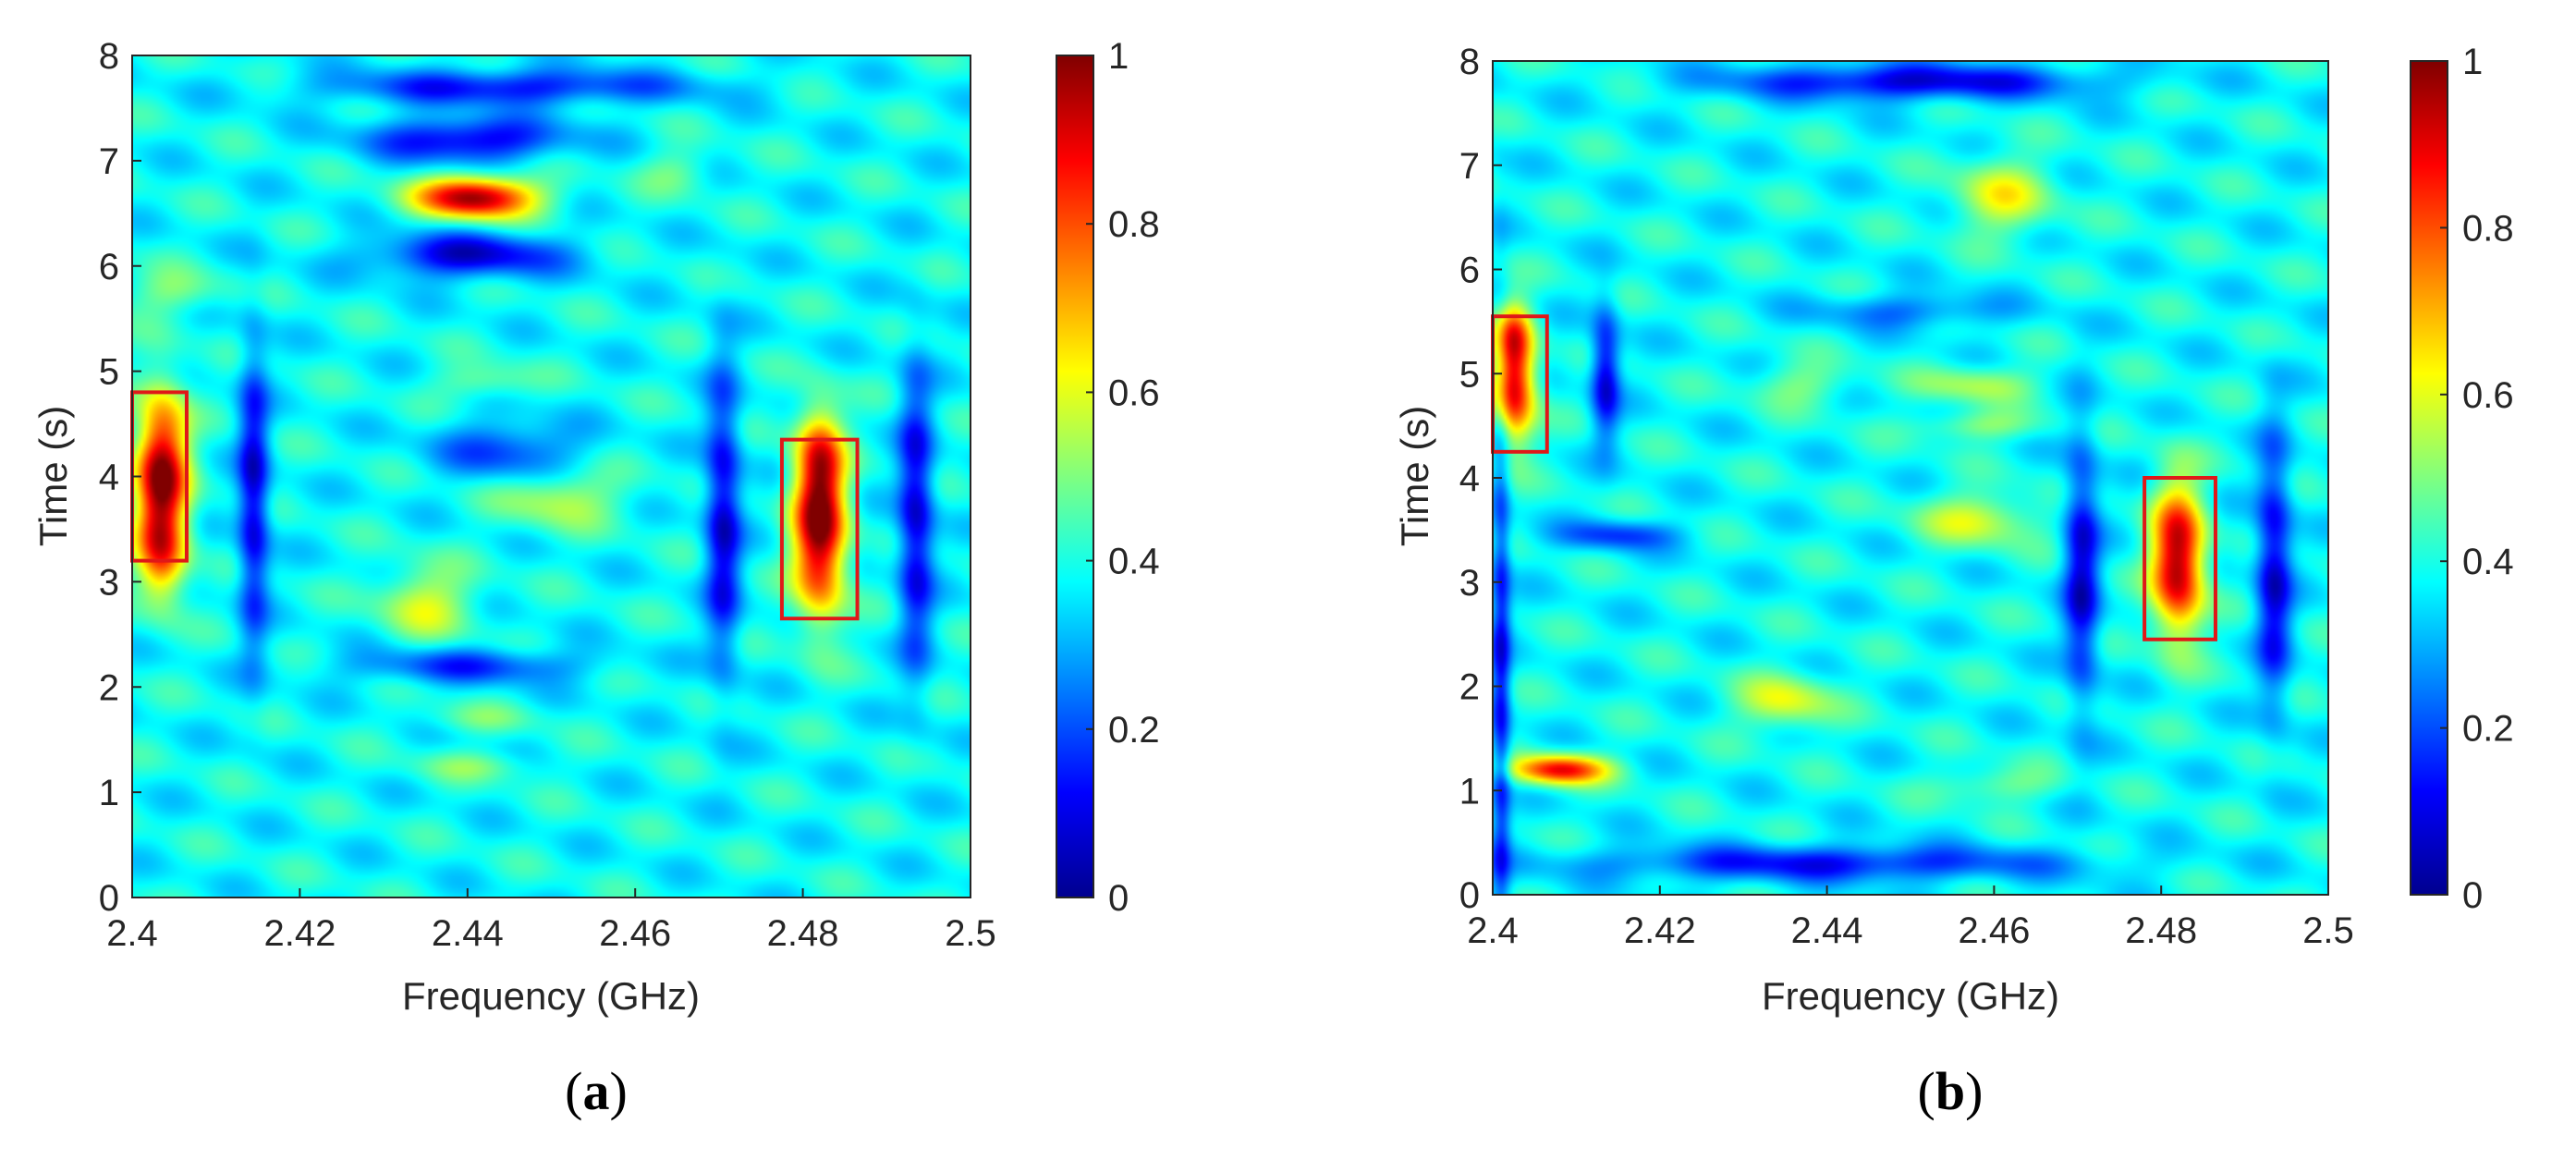  What do you see at coordinates (2477, 479) in the screenshot?
I see `colorbar-ticks-b: 0 0.2 0.4 0.6 0.8 1` at bounding box center [2477, 479].